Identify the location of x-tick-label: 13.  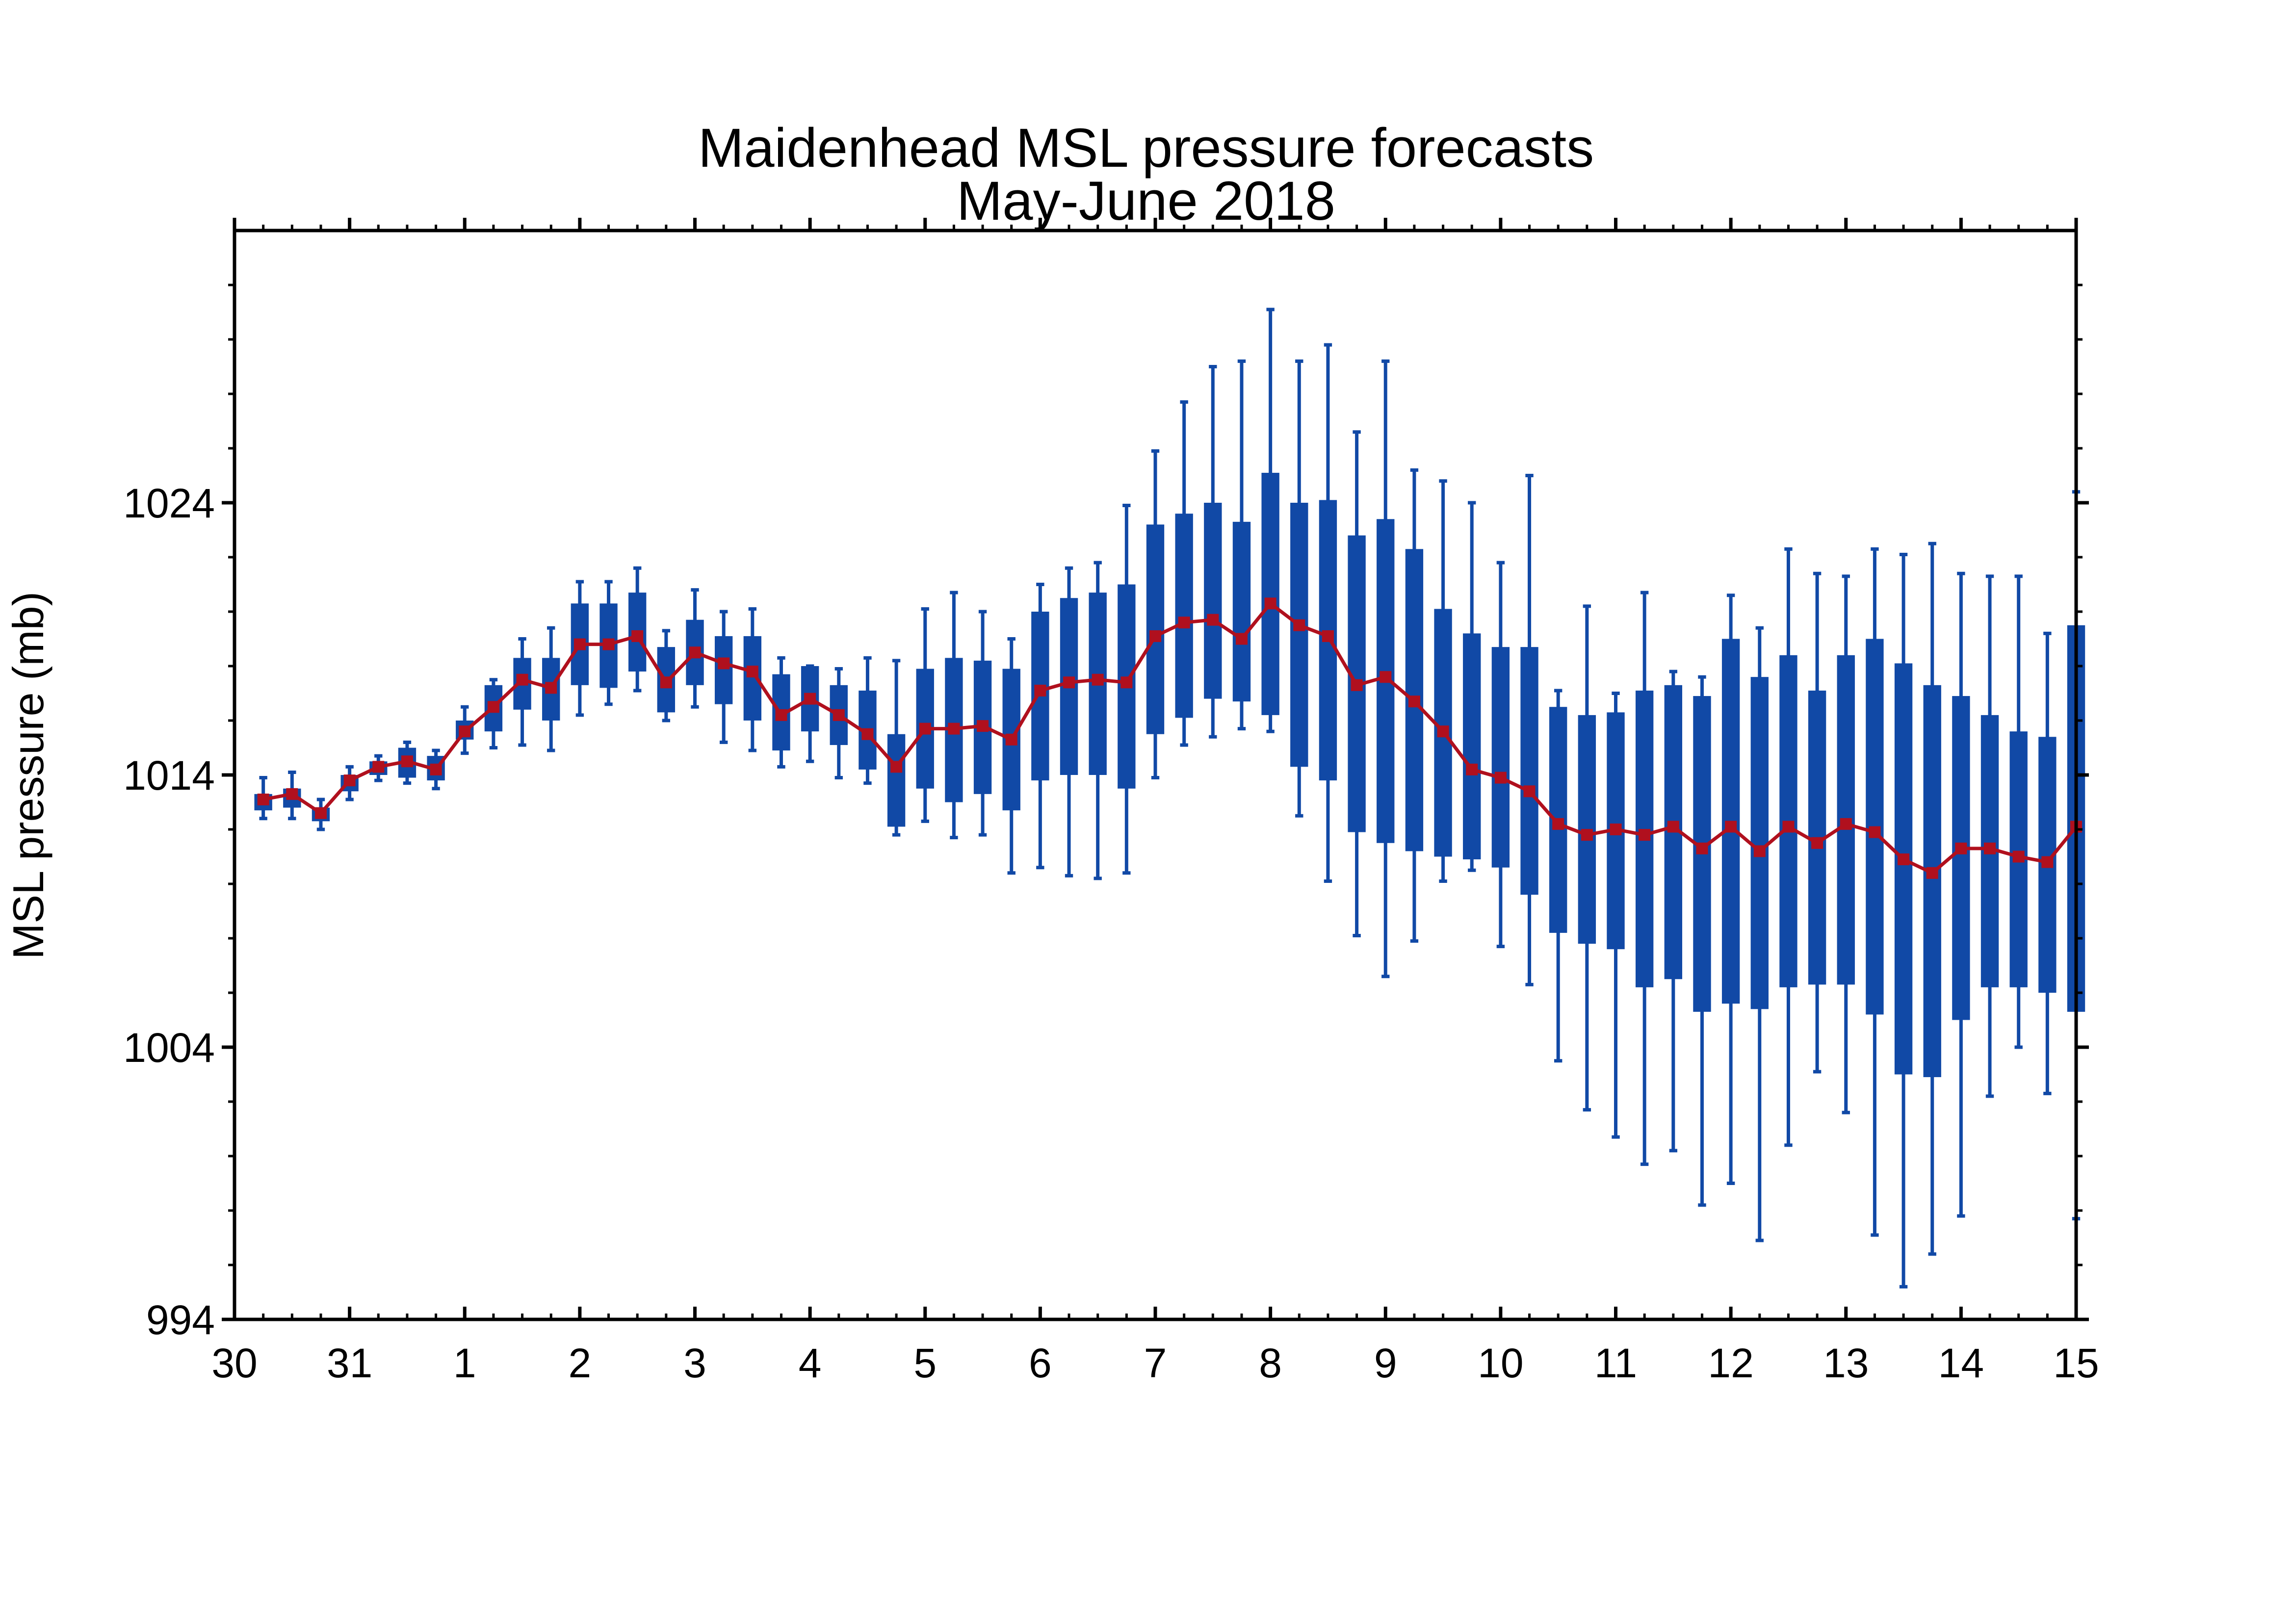
(1846, 1363).